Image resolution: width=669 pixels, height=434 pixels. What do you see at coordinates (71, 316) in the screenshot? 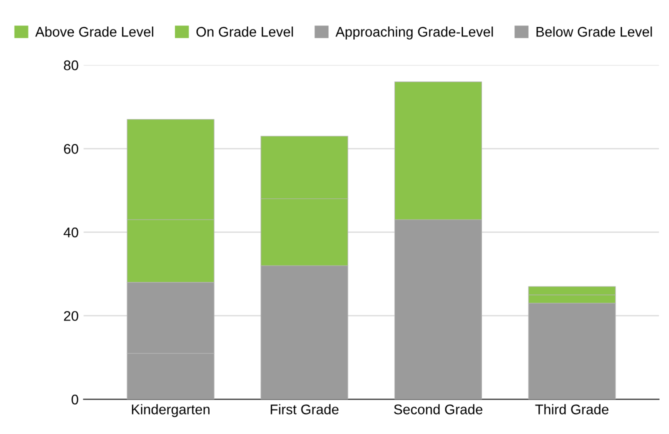
I see `y-tick-label: 20` at bounding box center [71, 316].